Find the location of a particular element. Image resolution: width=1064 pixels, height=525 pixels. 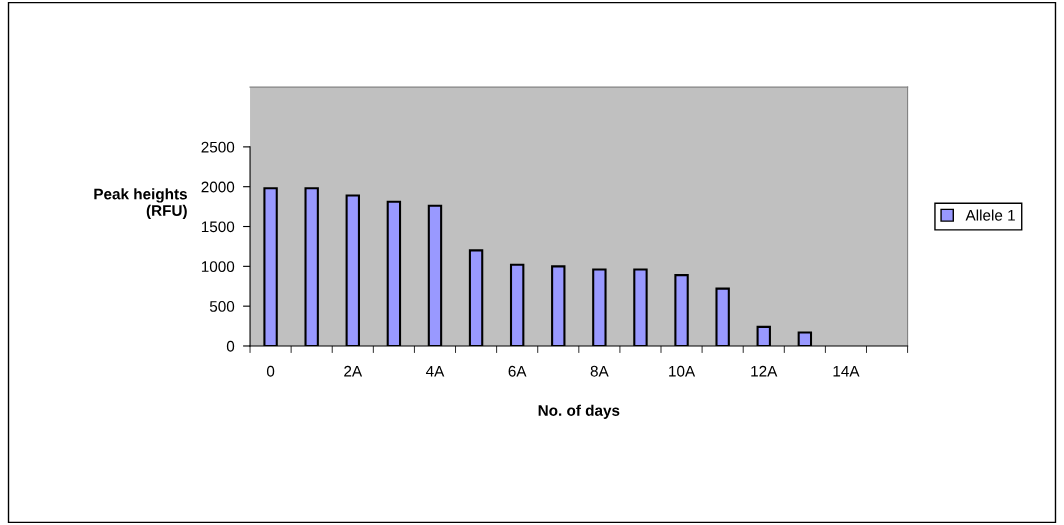

y-axis-title: Peak heights (RFU) is located at coordinates (140, 203).